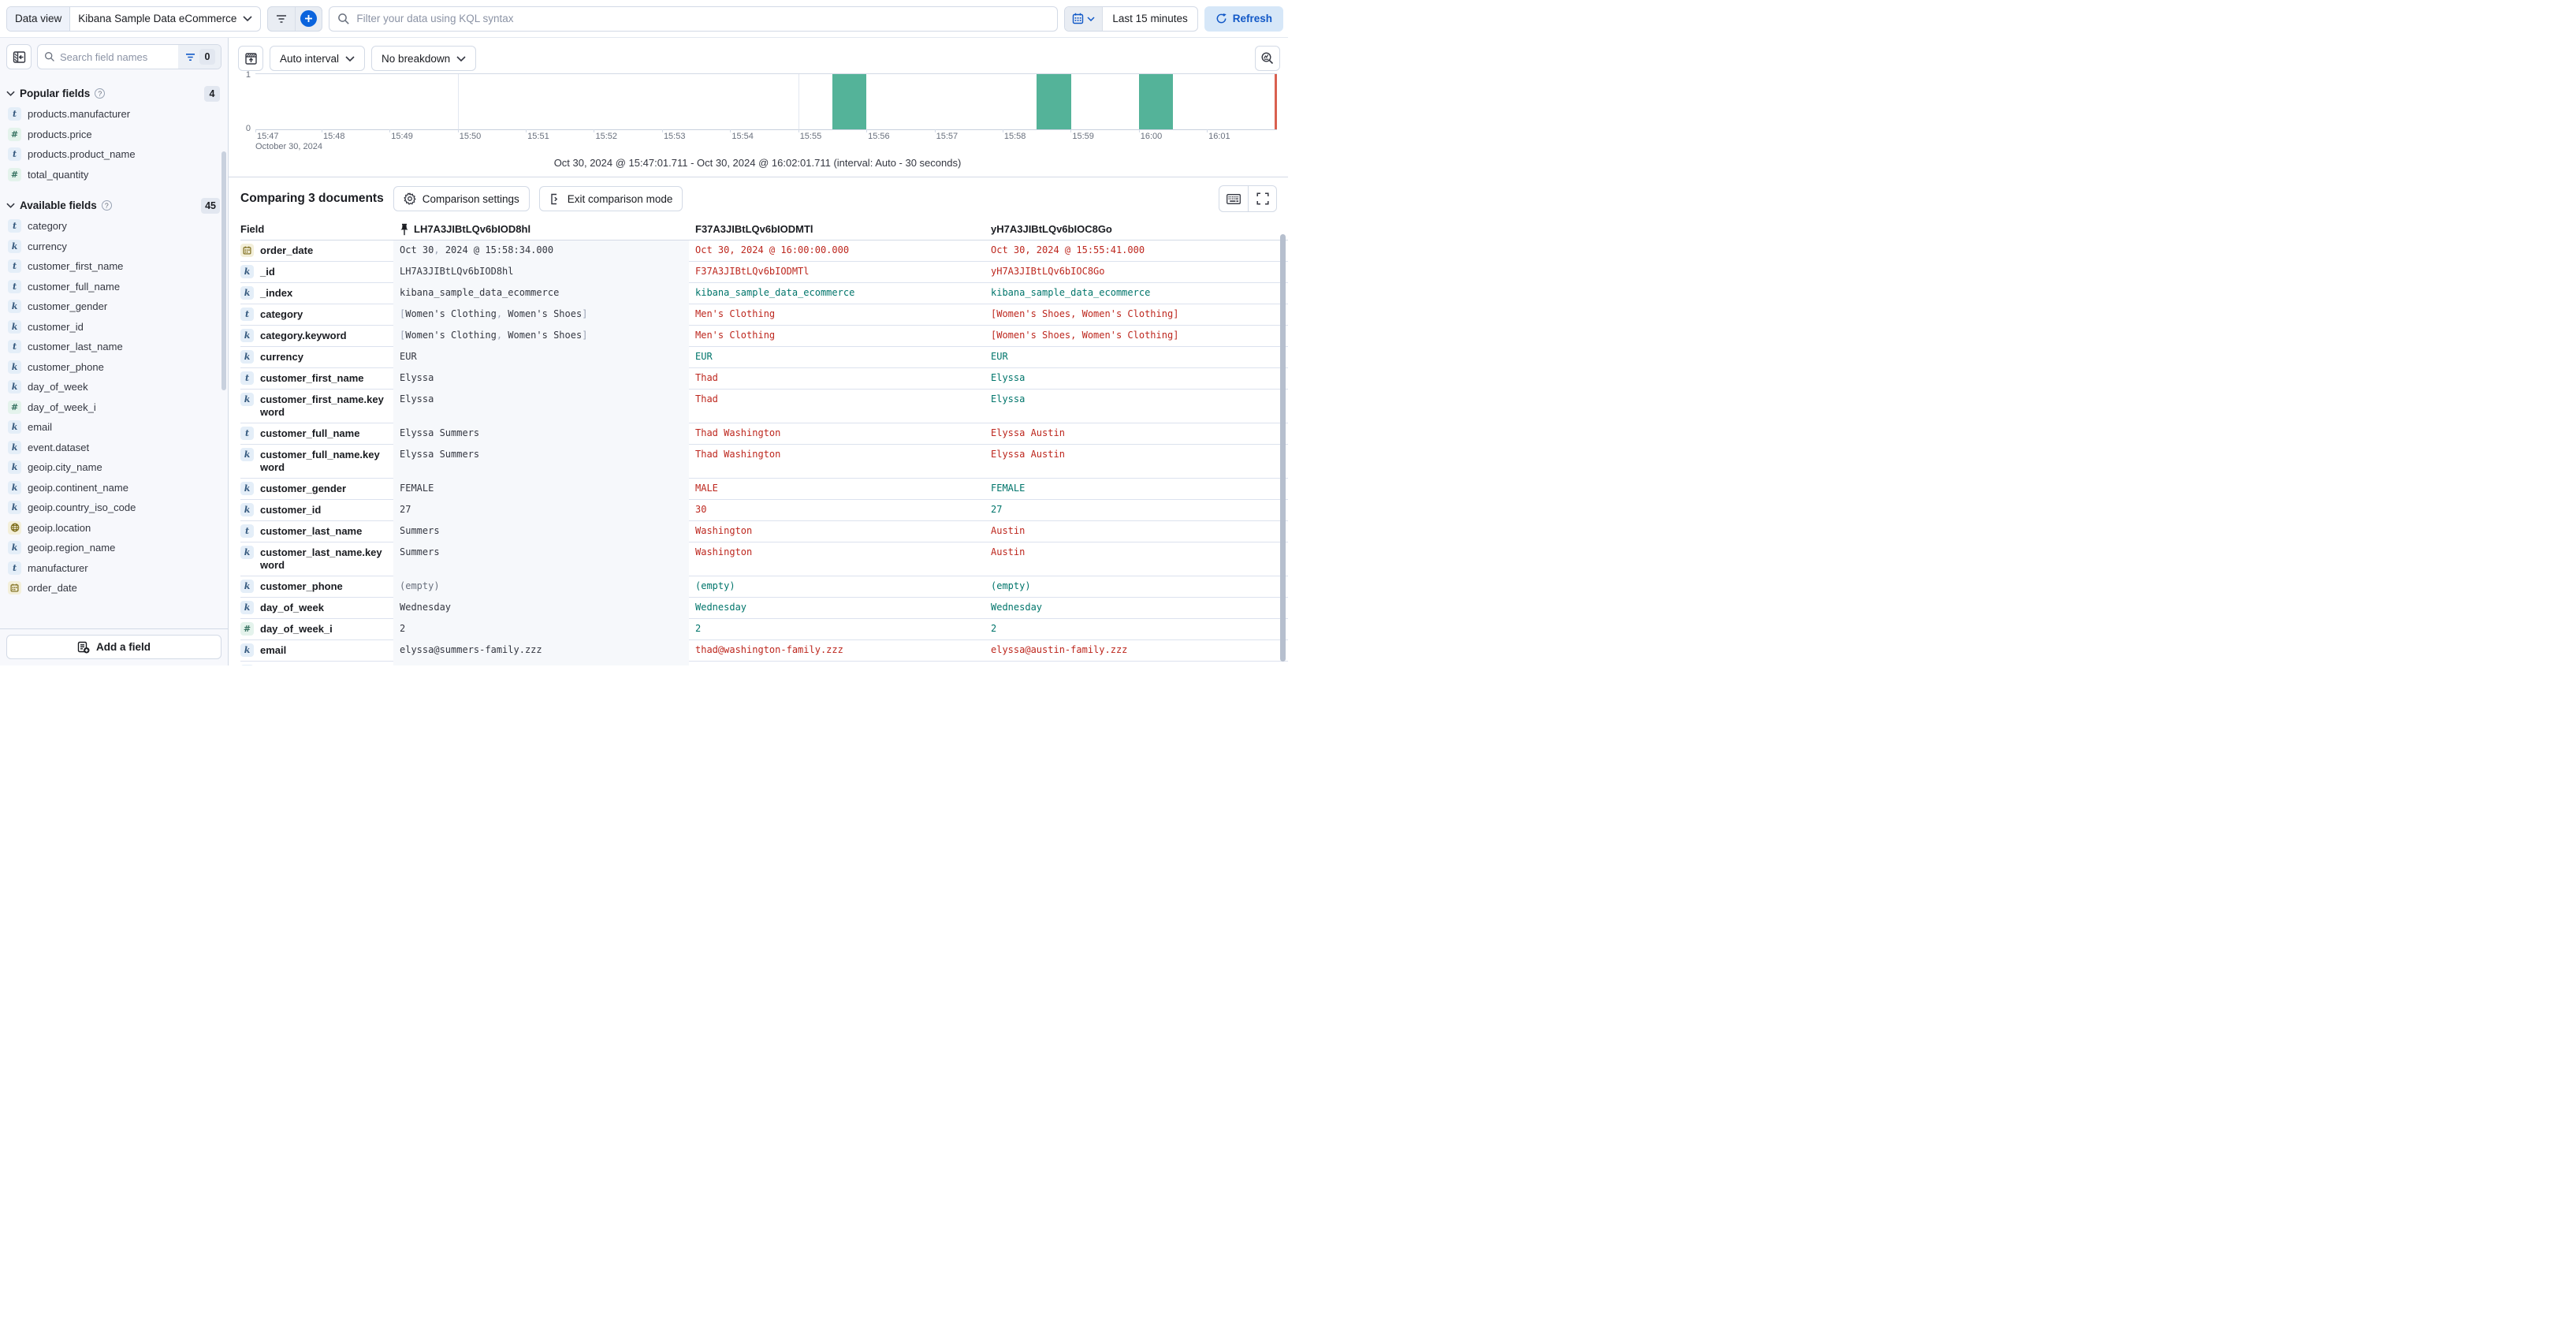  Describe the element at coordinates (461, 198) in the screenshot. I see `comparison-settings-button: Comparison settings` at that location.